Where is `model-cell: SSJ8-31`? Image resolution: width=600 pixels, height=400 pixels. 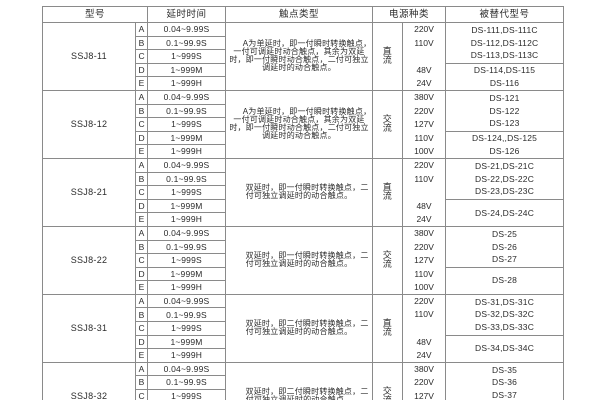
model-cell: SSJ8-31 is located at coordinates (89, 328).